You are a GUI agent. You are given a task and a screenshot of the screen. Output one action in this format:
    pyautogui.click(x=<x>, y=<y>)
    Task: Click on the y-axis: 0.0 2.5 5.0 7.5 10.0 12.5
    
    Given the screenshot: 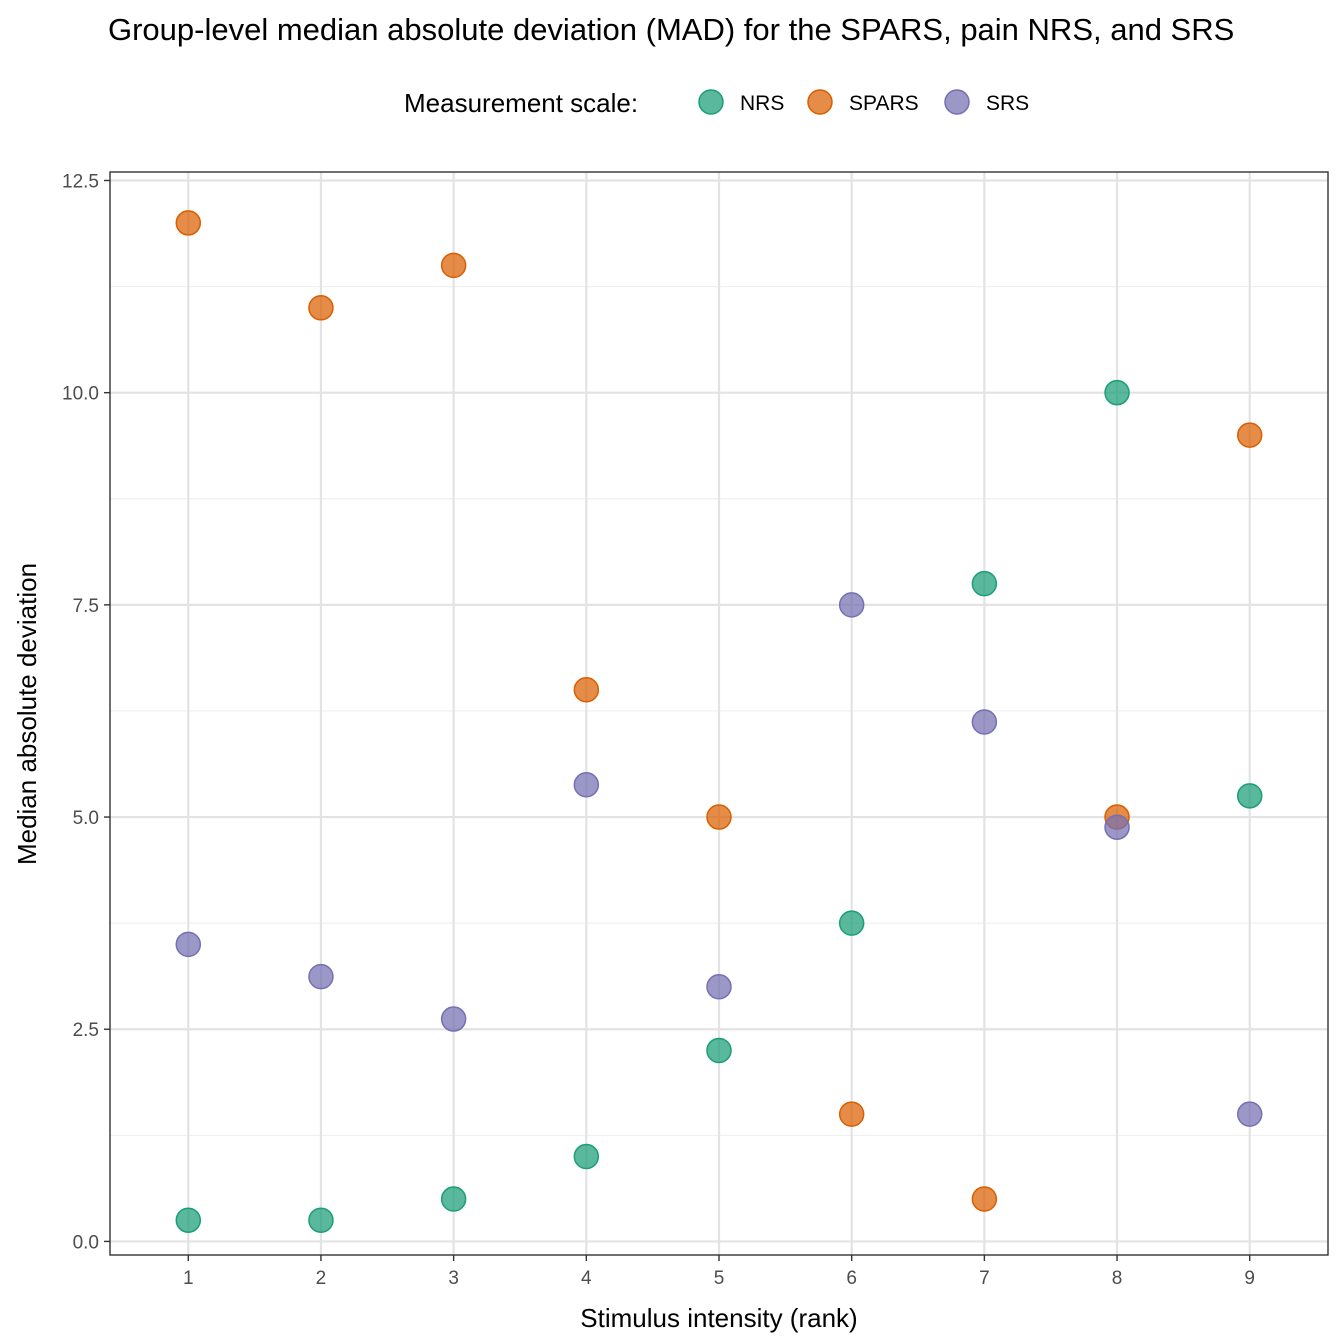 What is the action you would take?
    pyautogui.click(x=86, y=712)
    